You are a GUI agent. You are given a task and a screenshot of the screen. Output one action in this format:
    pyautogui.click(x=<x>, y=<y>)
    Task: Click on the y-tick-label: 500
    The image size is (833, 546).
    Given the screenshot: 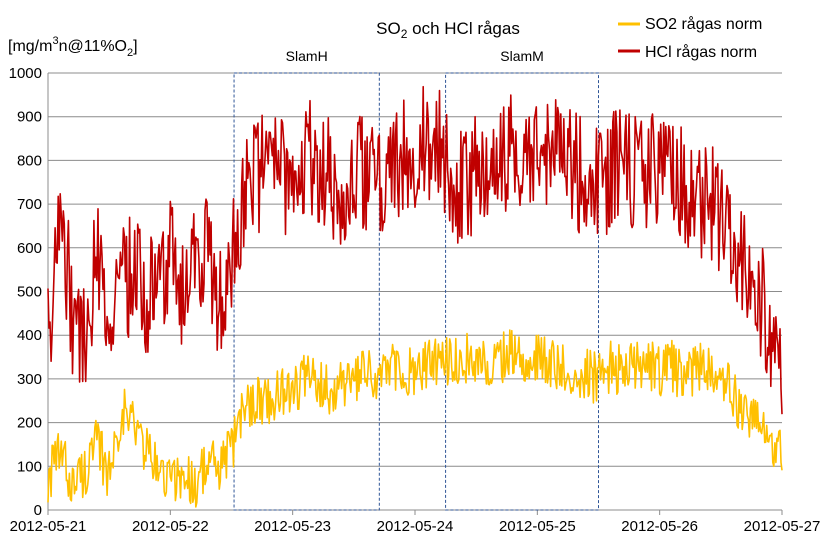 What is the action you would take?
    pyautogui.click(x=29, y=292)
    